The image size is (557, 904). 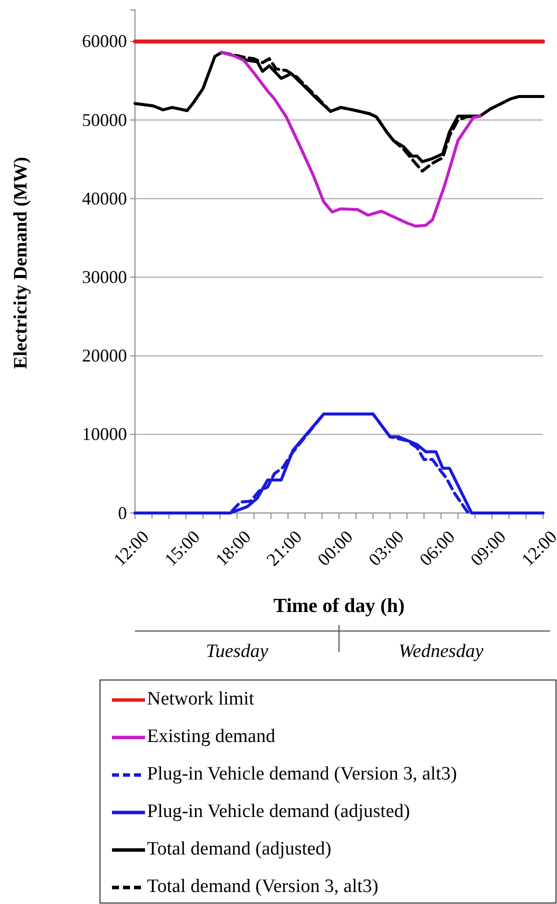 I want to click on legend-label: Plug-in Vehicle demand (adjusted), so click(x=278, y=811).